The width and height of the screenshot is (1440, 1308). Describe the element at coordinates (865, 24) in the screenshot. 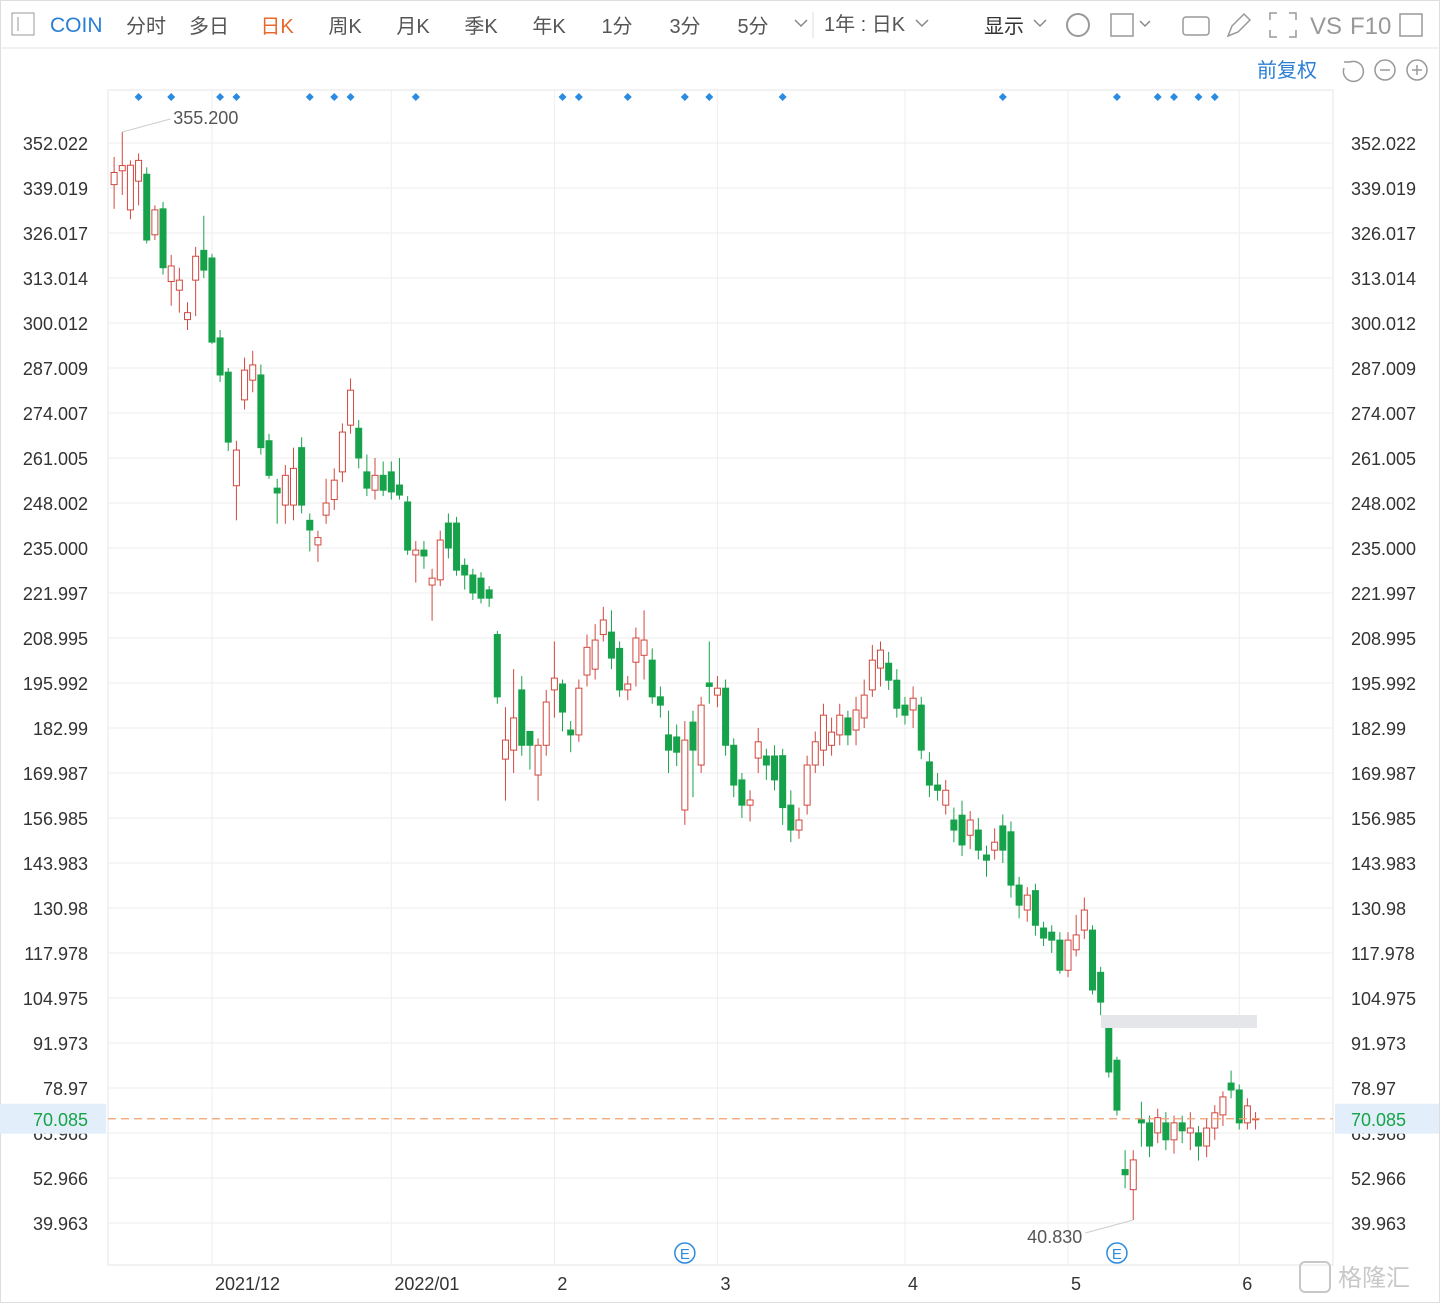

I see `period-select: 1年 : 日K` at that location.